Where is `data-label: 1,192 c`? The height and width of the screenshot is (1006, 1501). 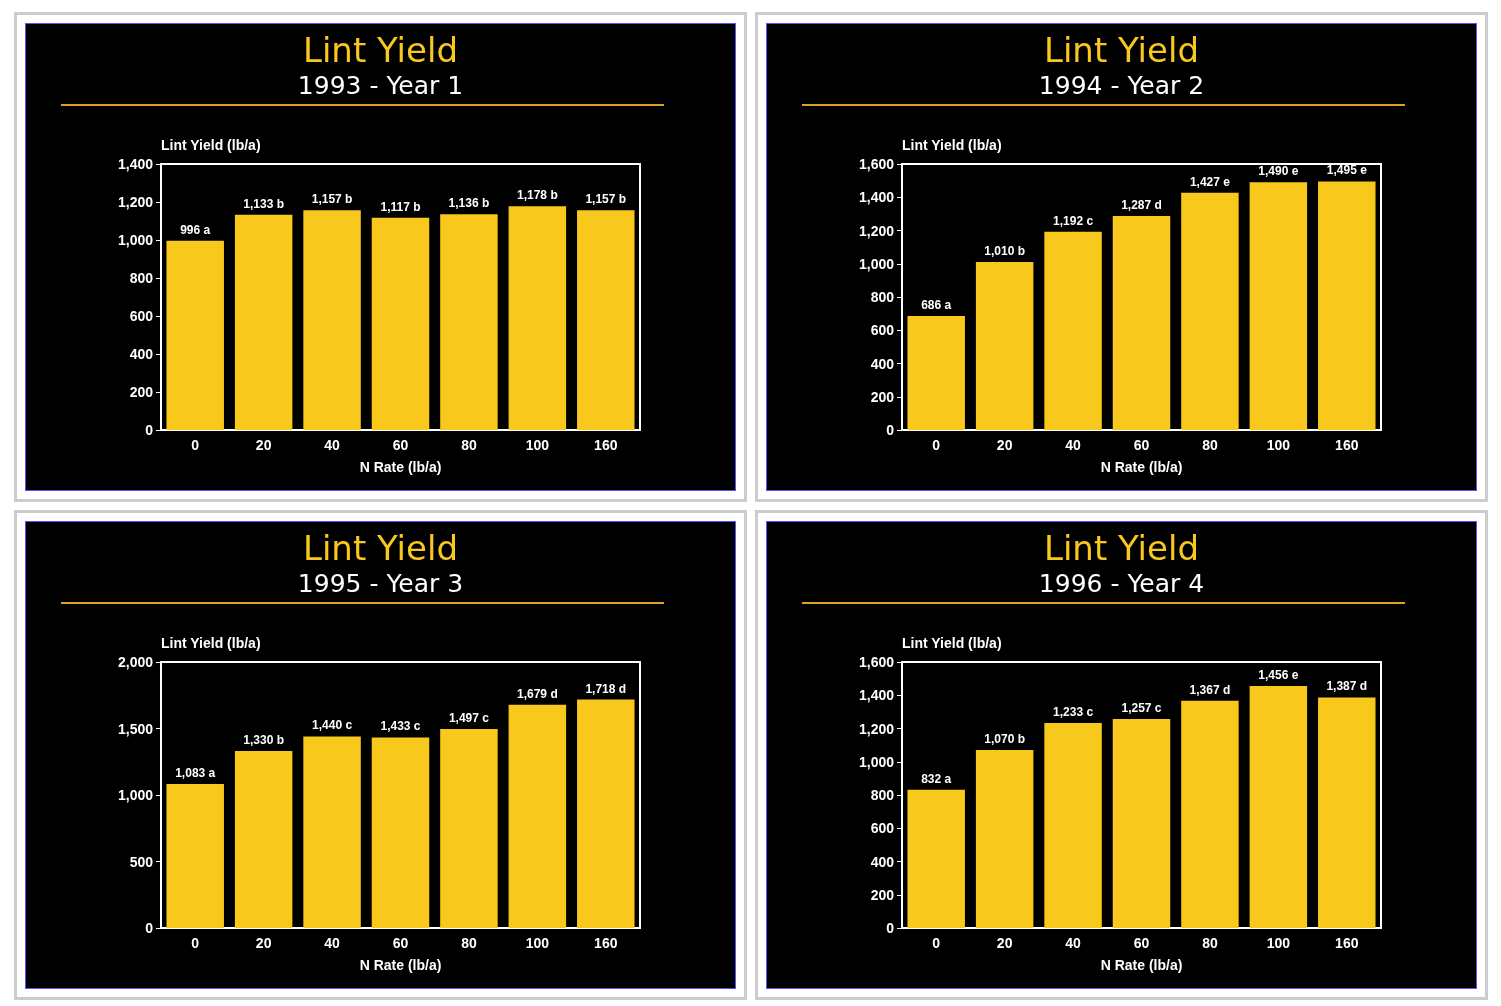 data-label: 1,192 c is located at coordinates (1073, 220).